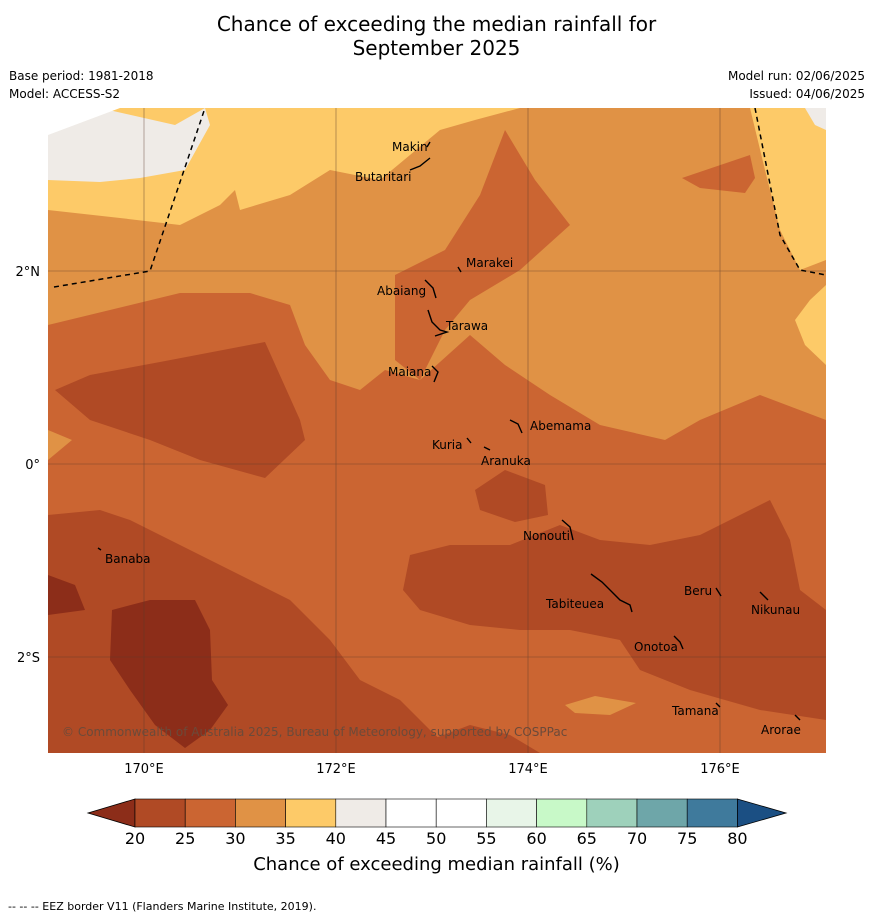 This screenshot has height=919, width=873. Describe the element at coordinates (432, 769) in the screenshot. I see `x-axis-labels: 170°E 172°E 174°E 176°E` at that location.